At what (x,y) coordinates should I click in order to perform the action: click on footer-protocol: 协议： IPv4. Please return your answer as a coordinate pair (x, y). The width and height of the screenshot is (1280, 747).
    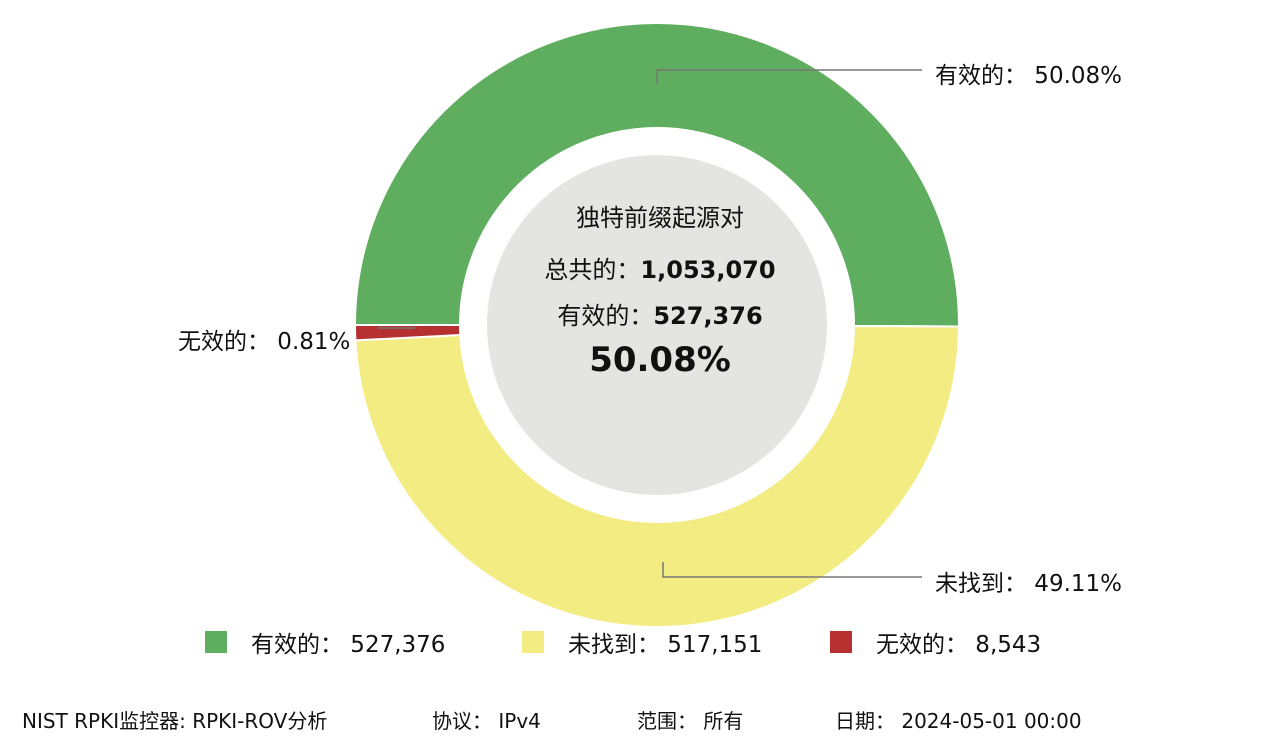
    Looking at the image, I should click on (486, 721).